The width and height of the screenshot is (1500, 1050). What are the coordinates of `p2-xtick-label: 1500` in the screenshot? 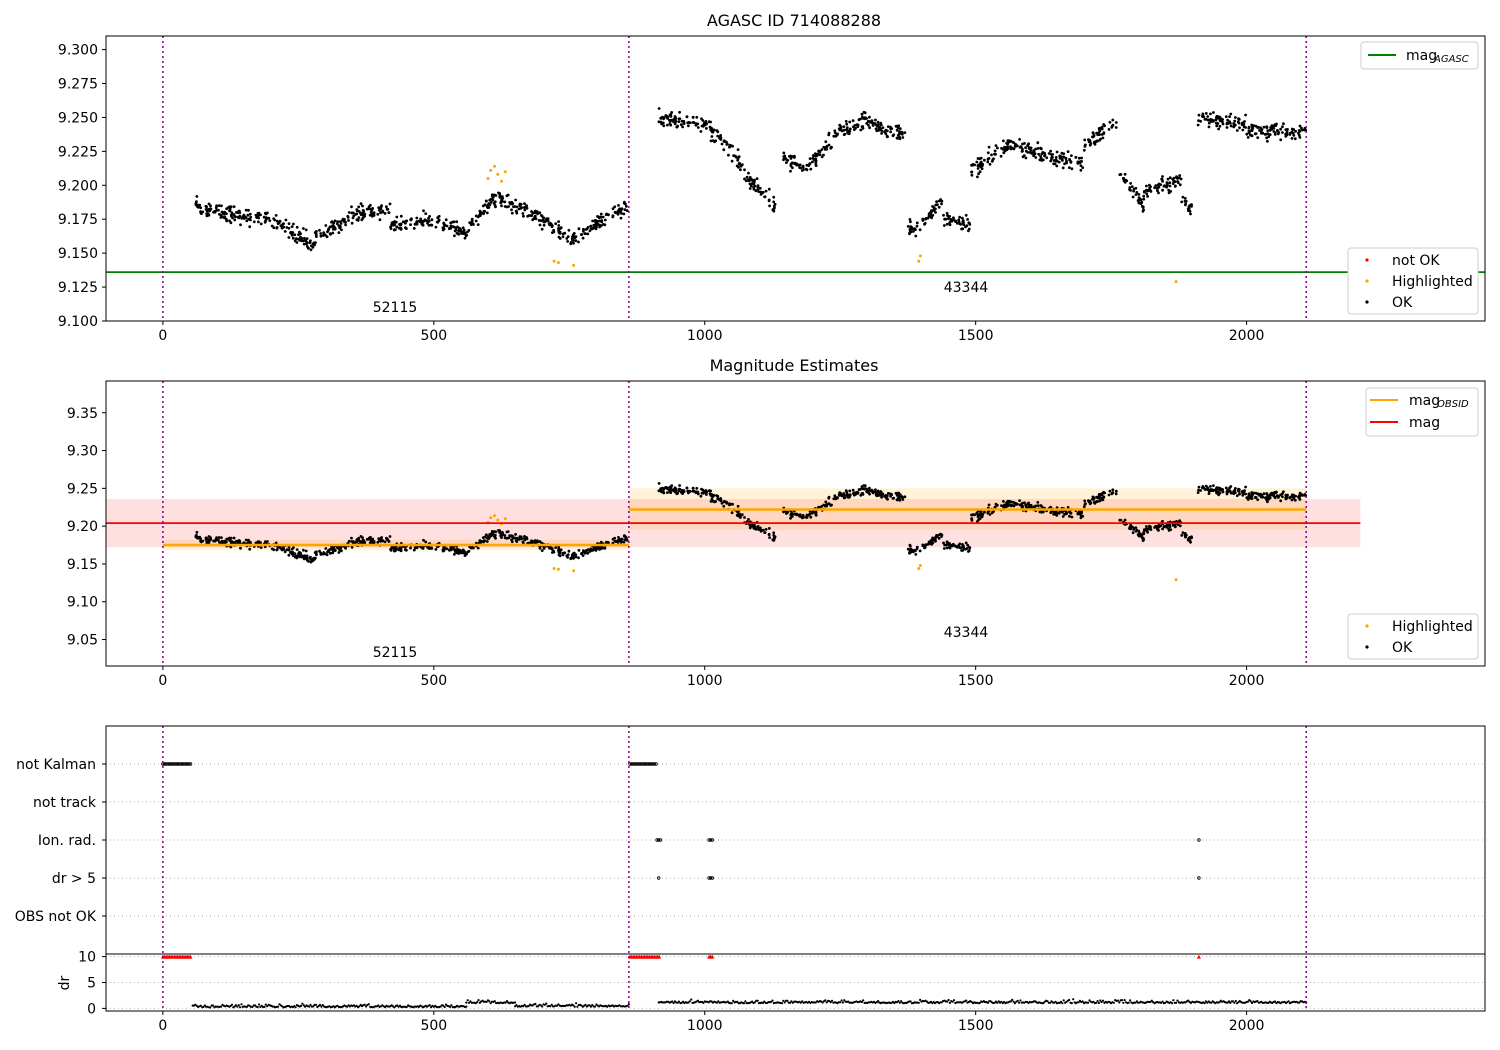 It's located at (976, 681).